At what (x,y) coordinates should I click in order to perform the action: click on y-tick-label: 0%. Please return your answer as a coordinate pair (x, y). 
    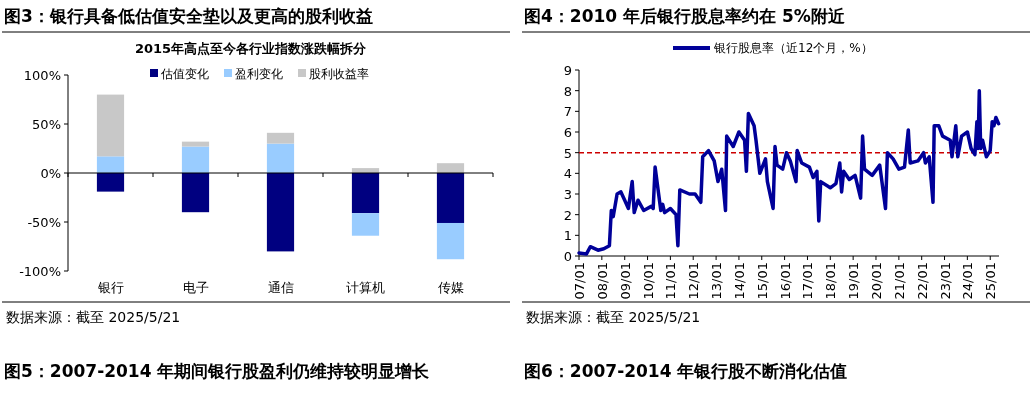
    Looking at the image, I should click on (50, 173).